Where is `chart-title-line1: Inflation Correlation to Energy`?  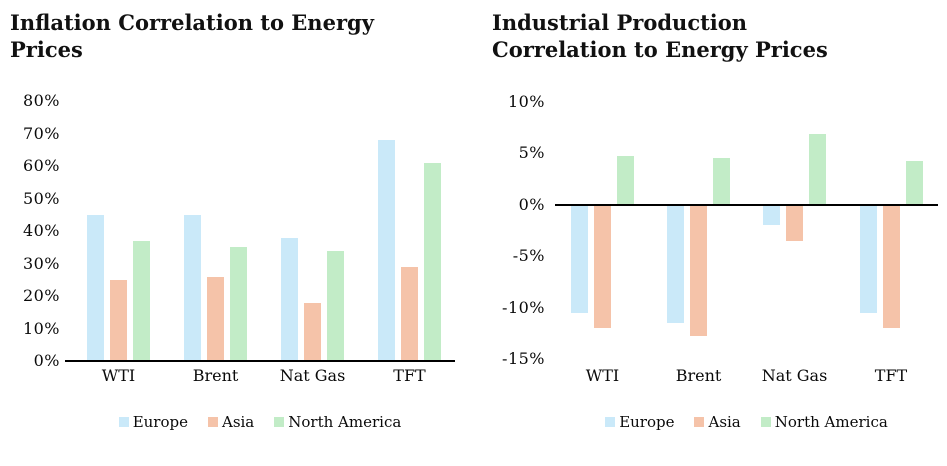
chart-title-line1: Inflation Correlation to Energy is located at coordinates (192, 22).